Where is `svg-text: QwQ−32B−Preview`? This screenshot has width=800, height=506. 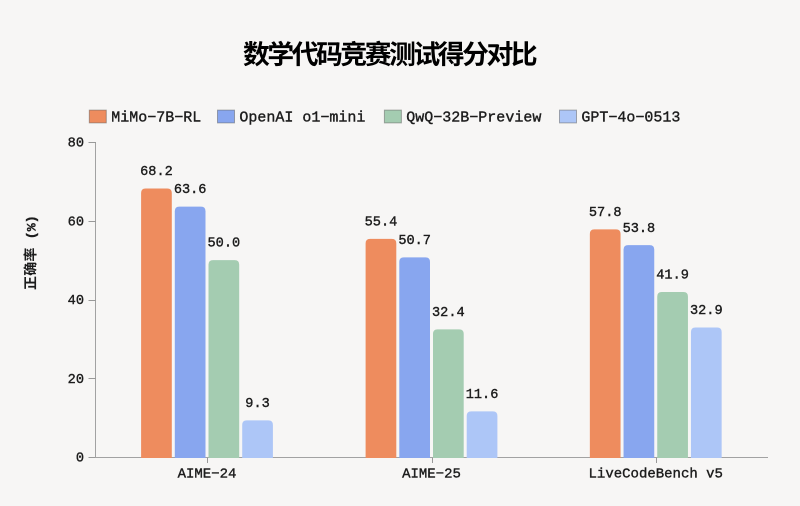 svg-text: QwQ−32B−Preview is located at coordinates (473, 117).